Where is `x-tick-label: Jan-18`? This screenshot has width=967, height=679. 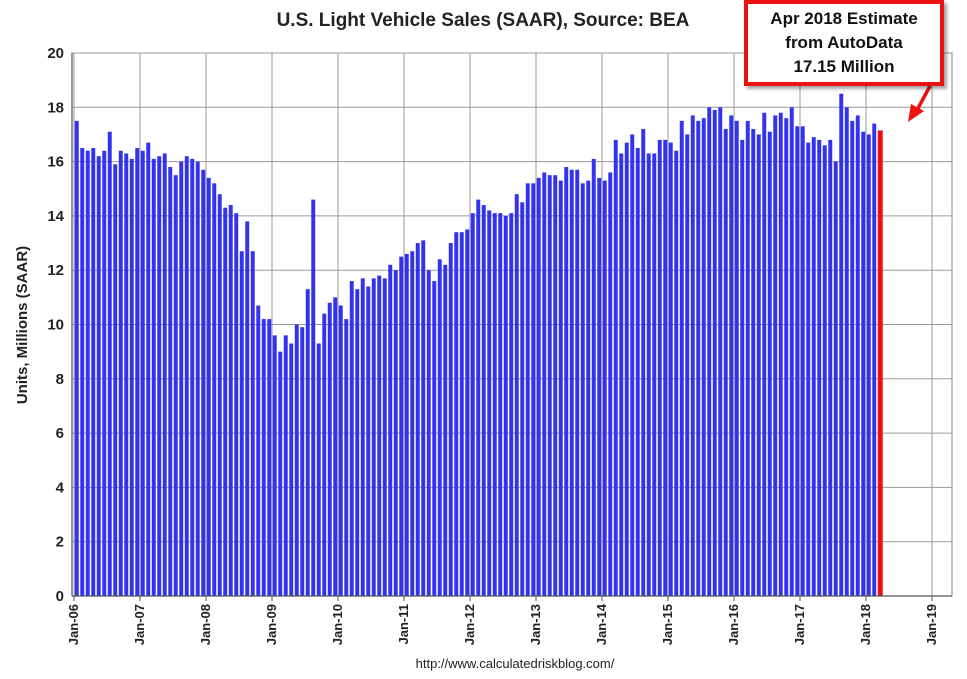 x-tick-label: Jan-18 is located at coordinates (865, 624).